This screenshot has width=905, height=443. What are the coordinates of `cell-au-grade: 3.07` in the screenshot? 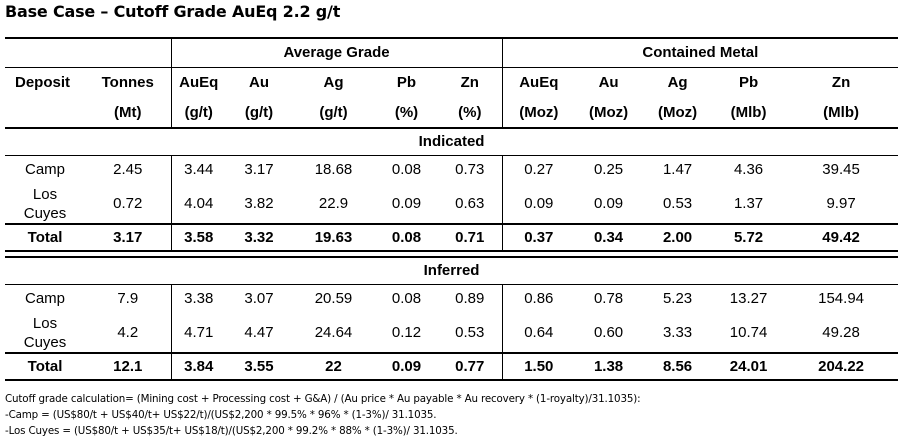 It's located at (259, 299).